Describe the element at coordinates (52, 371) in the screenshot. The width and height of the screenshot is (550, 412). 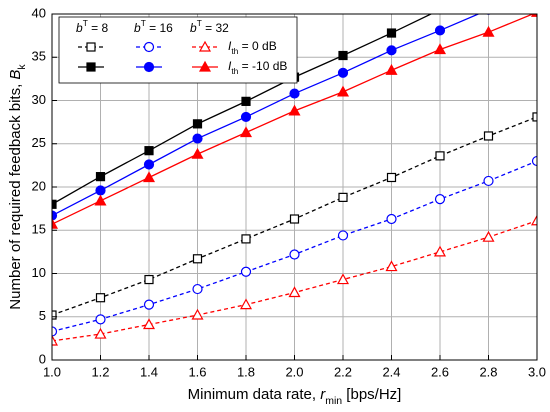
I see `x-tick-label: 1.0` at that location.